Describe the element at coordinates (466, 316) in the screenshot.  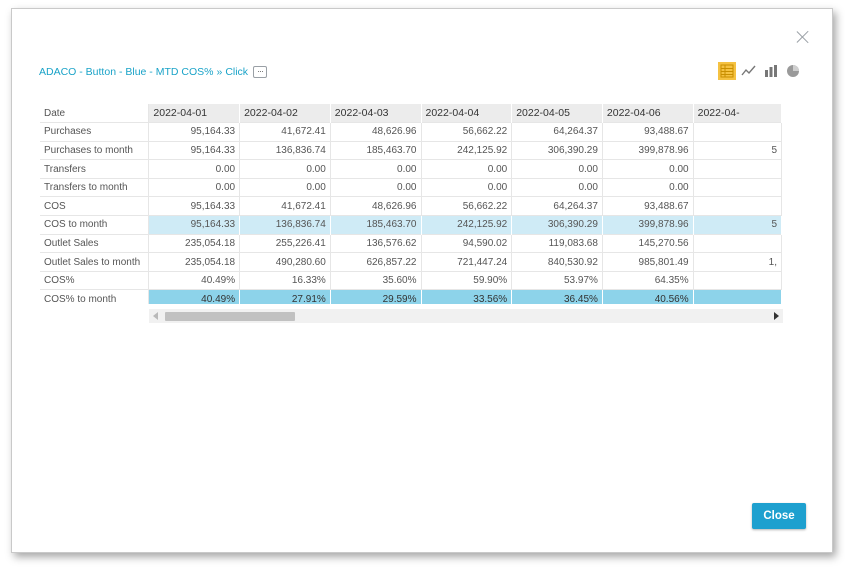
I see `horizontal-scrollbar` at that location.